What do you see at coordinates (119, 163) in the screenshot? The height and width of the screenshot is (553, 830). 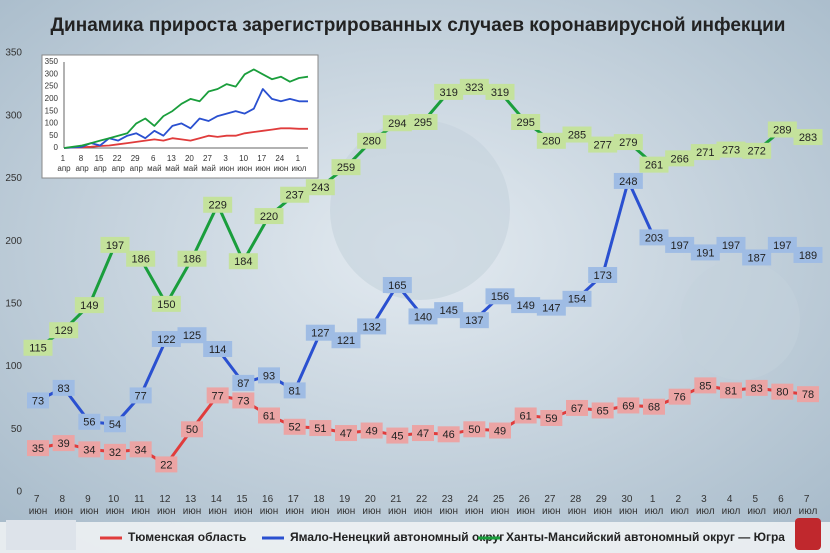 I see `x-tick-label: 22 апр` at bounding box center [119, 163].